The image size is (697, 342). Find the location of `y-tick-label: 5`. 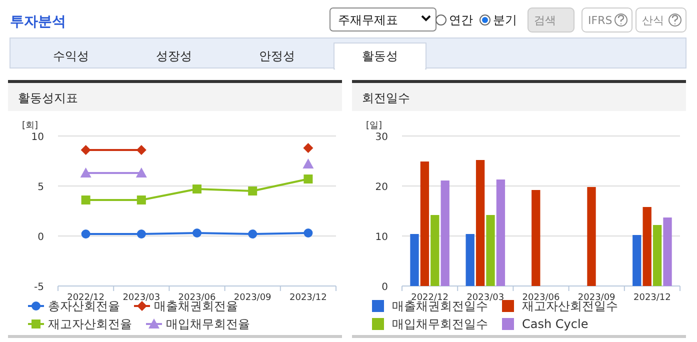

y-tick-label: 5 is located at coordinates (41, 187).